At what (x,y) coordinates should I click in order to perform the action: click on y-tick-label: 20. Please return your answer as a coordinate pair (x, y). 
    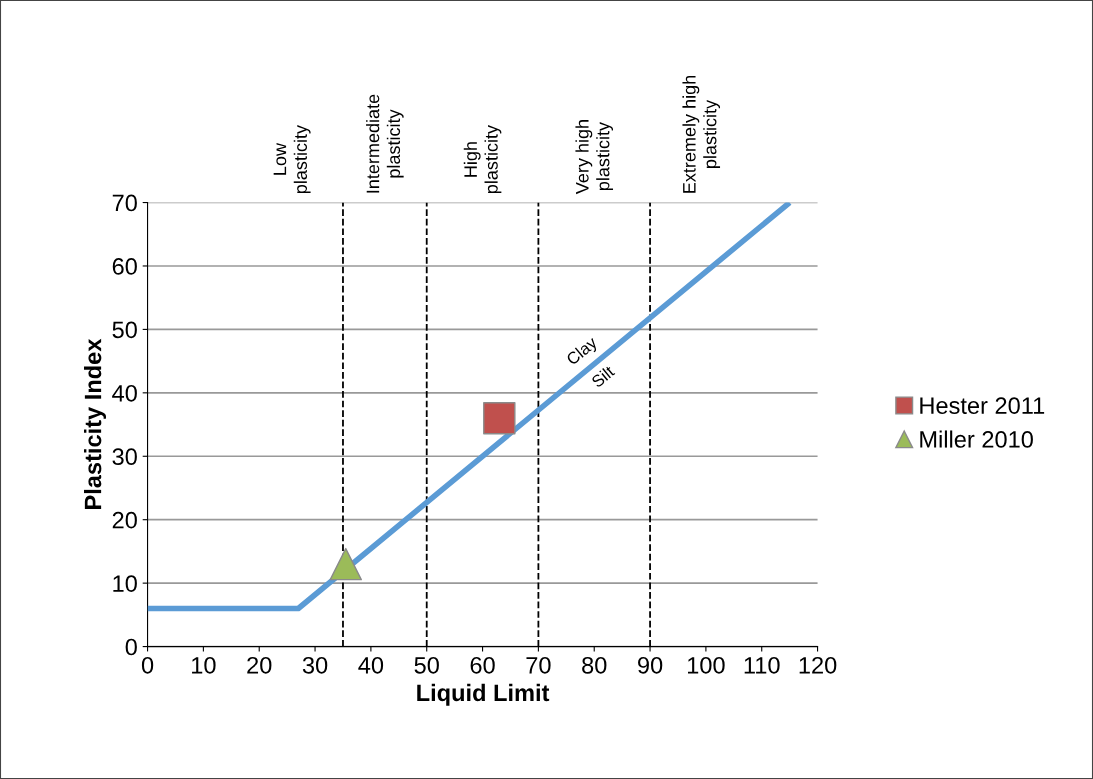
    Looking at the image, I should click on (124, 520).